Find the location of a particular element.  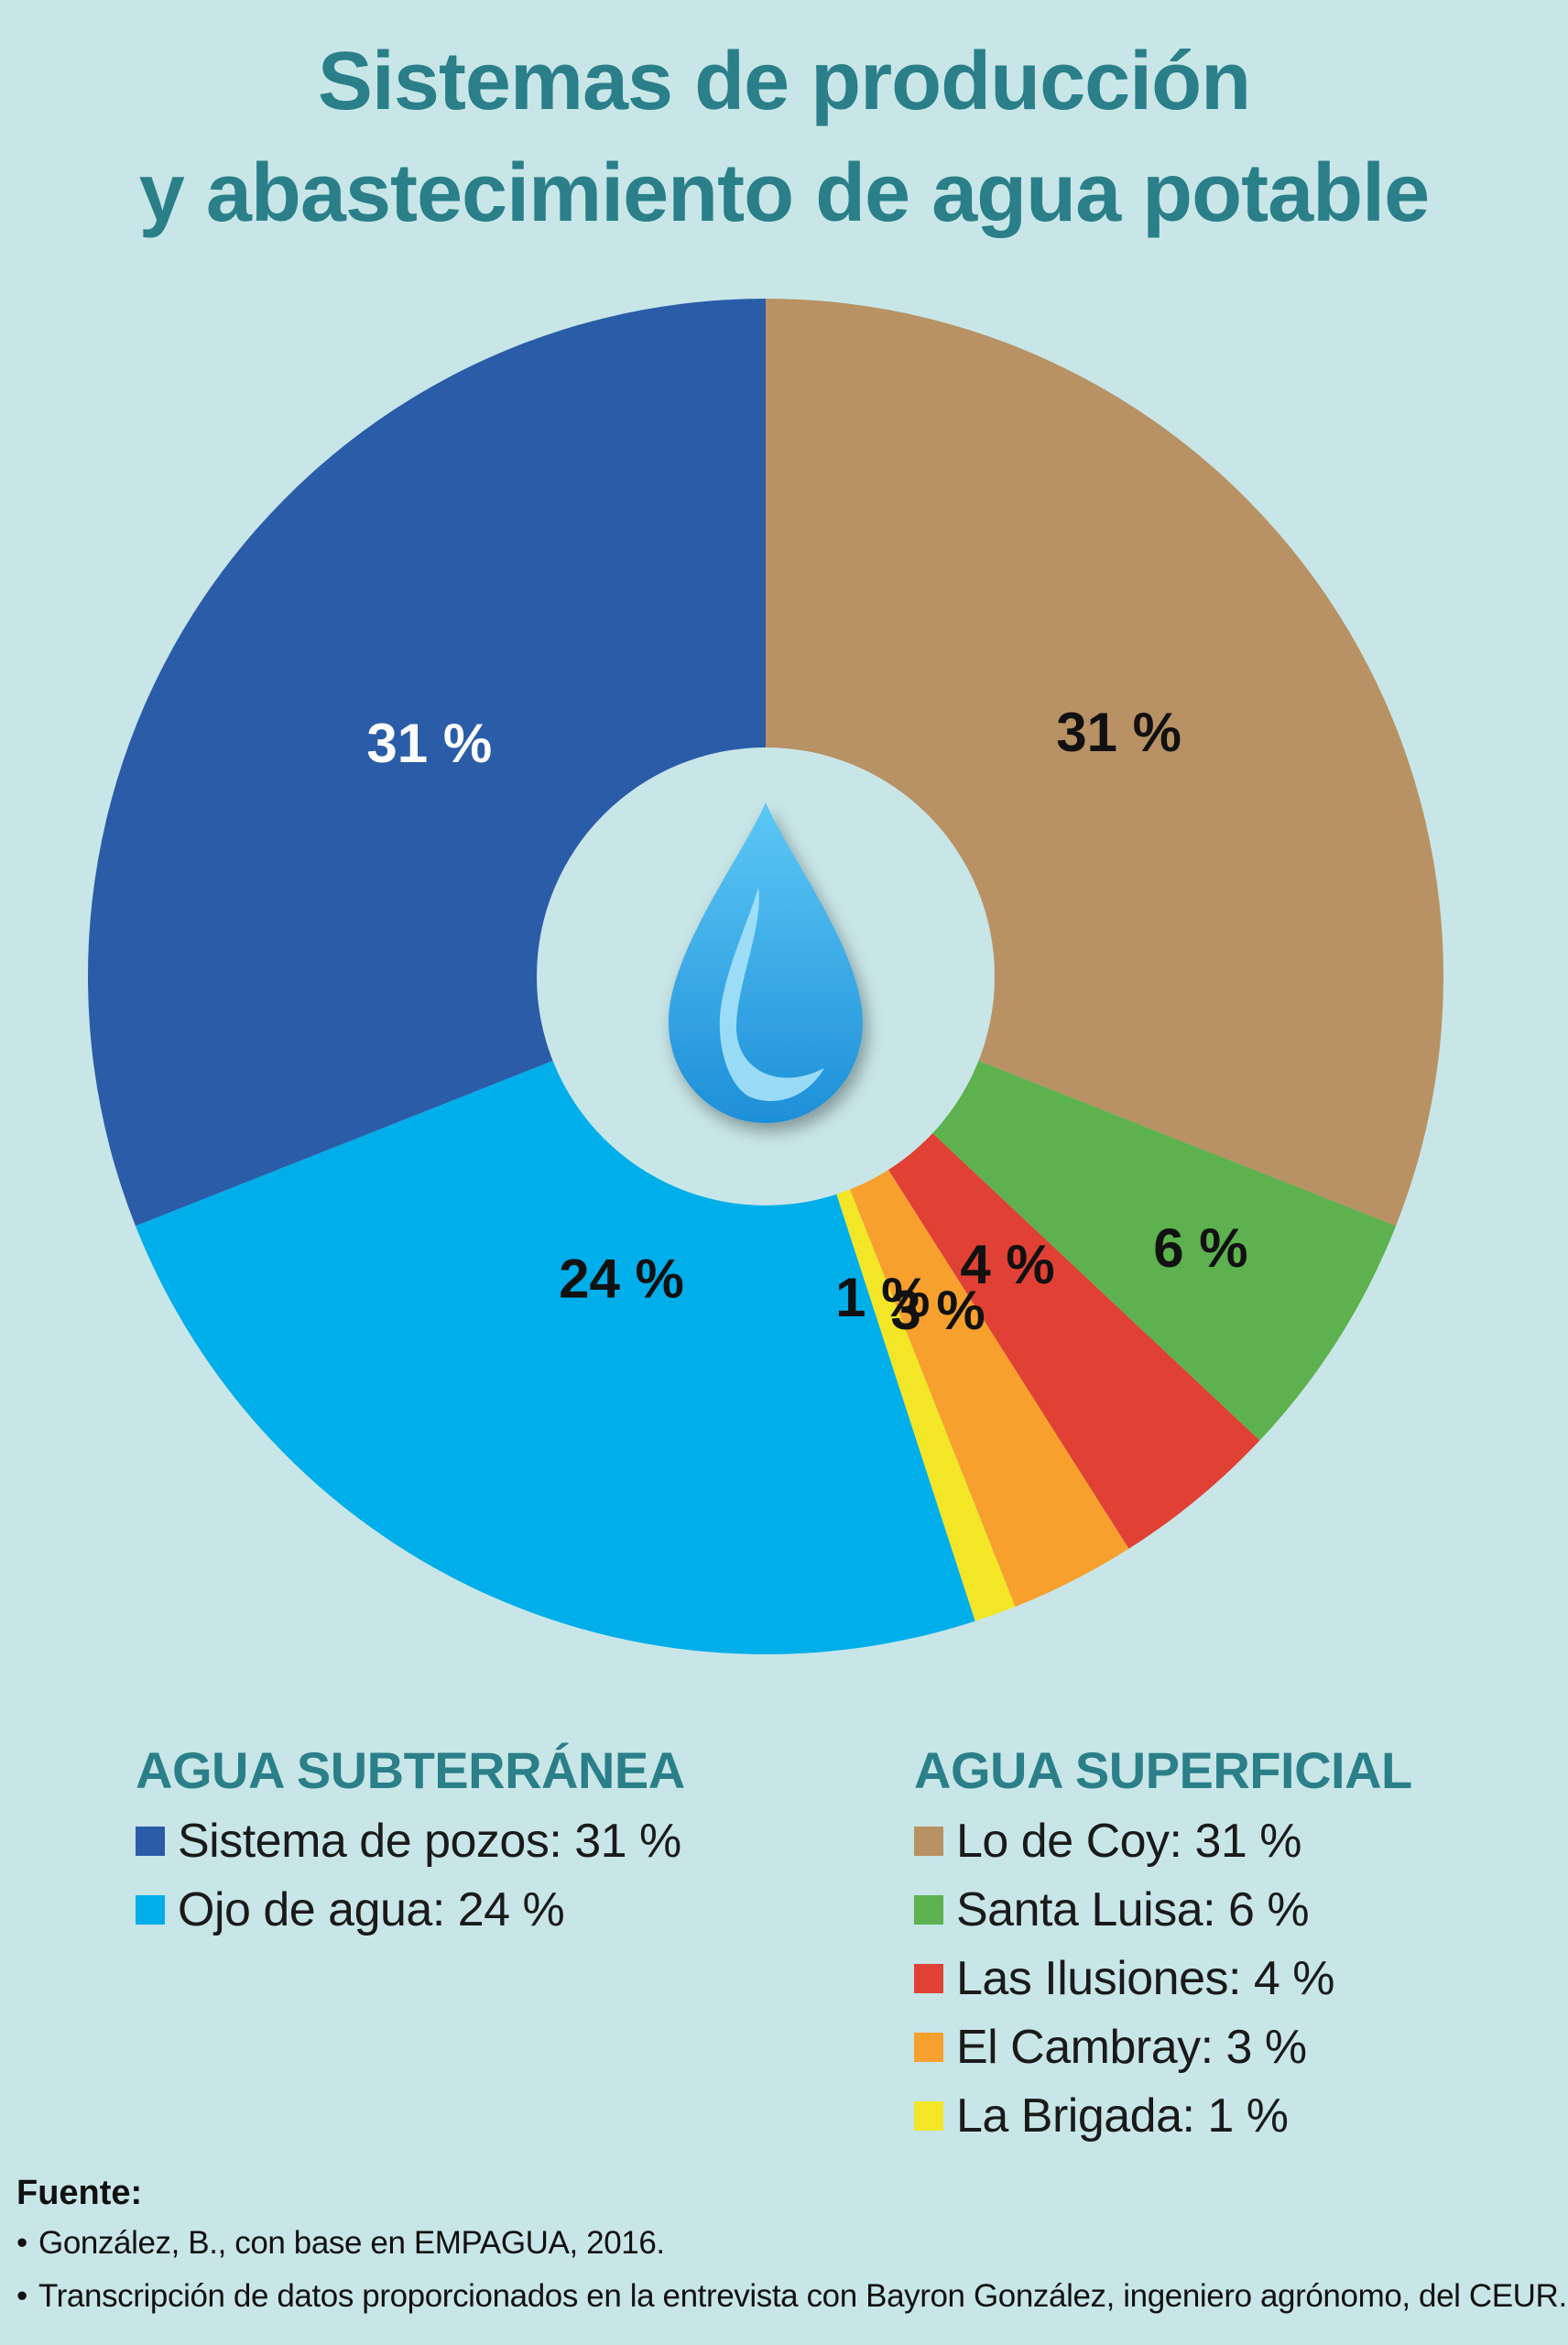

legend-label: Lo de Coy: 31 % is located at coordinates (1128, 1841).